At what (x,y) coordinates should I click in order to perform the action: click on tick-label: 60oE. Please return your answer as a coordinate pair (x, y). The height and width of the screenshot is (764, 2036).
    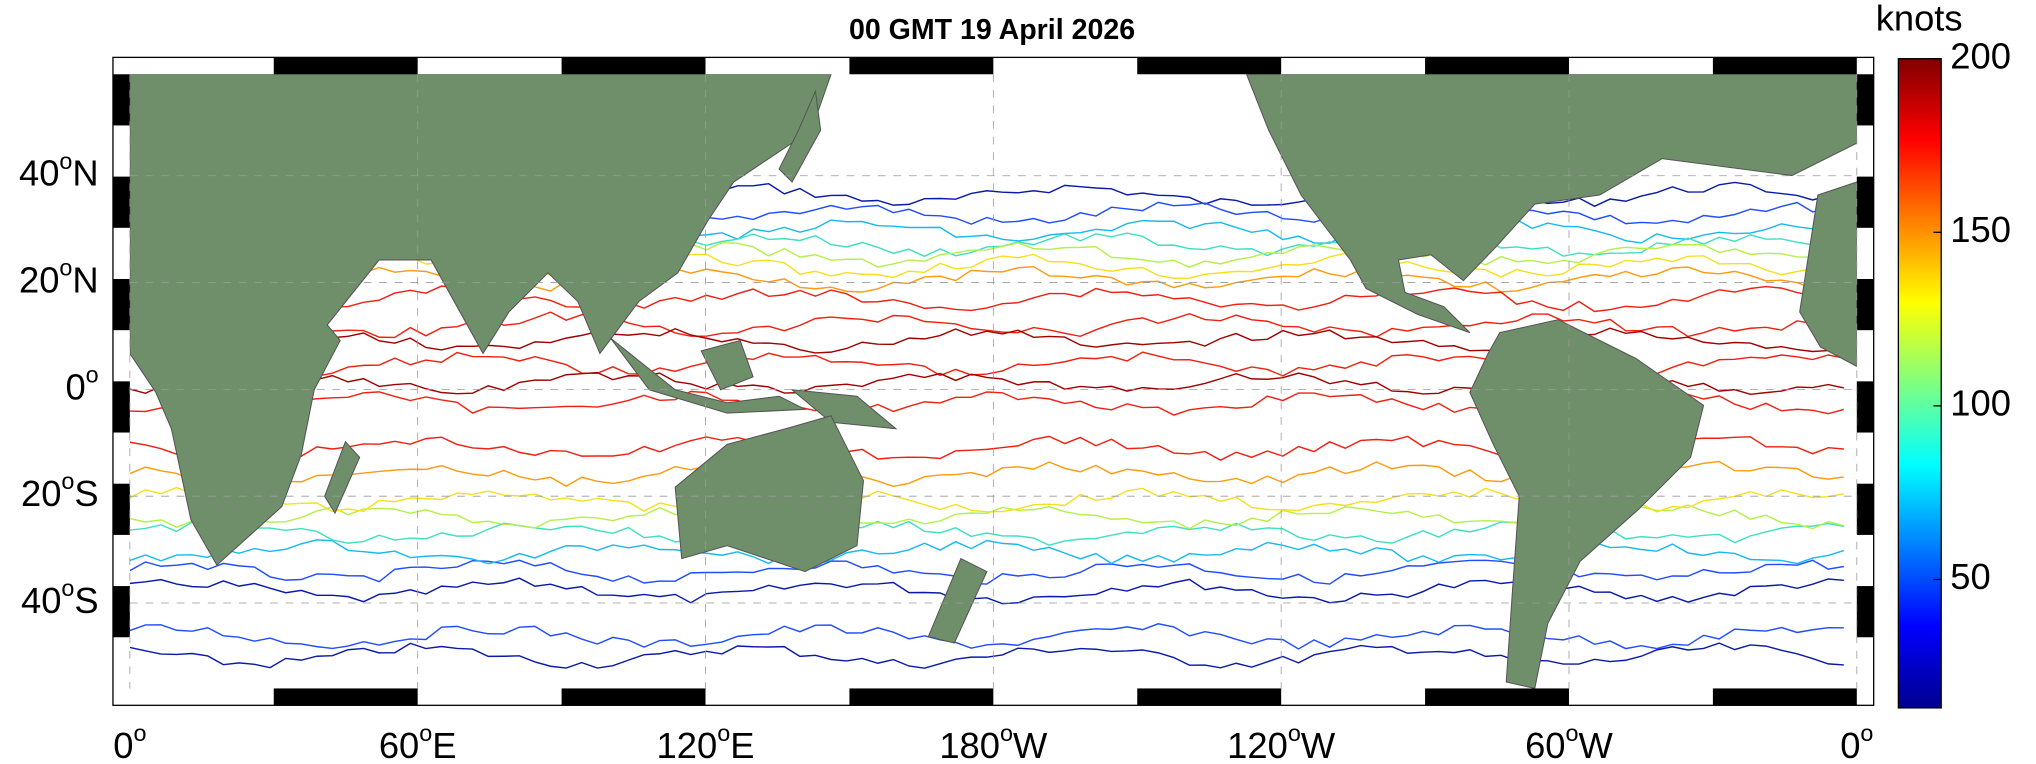
    Looking at the image, I should click on (418, 742).